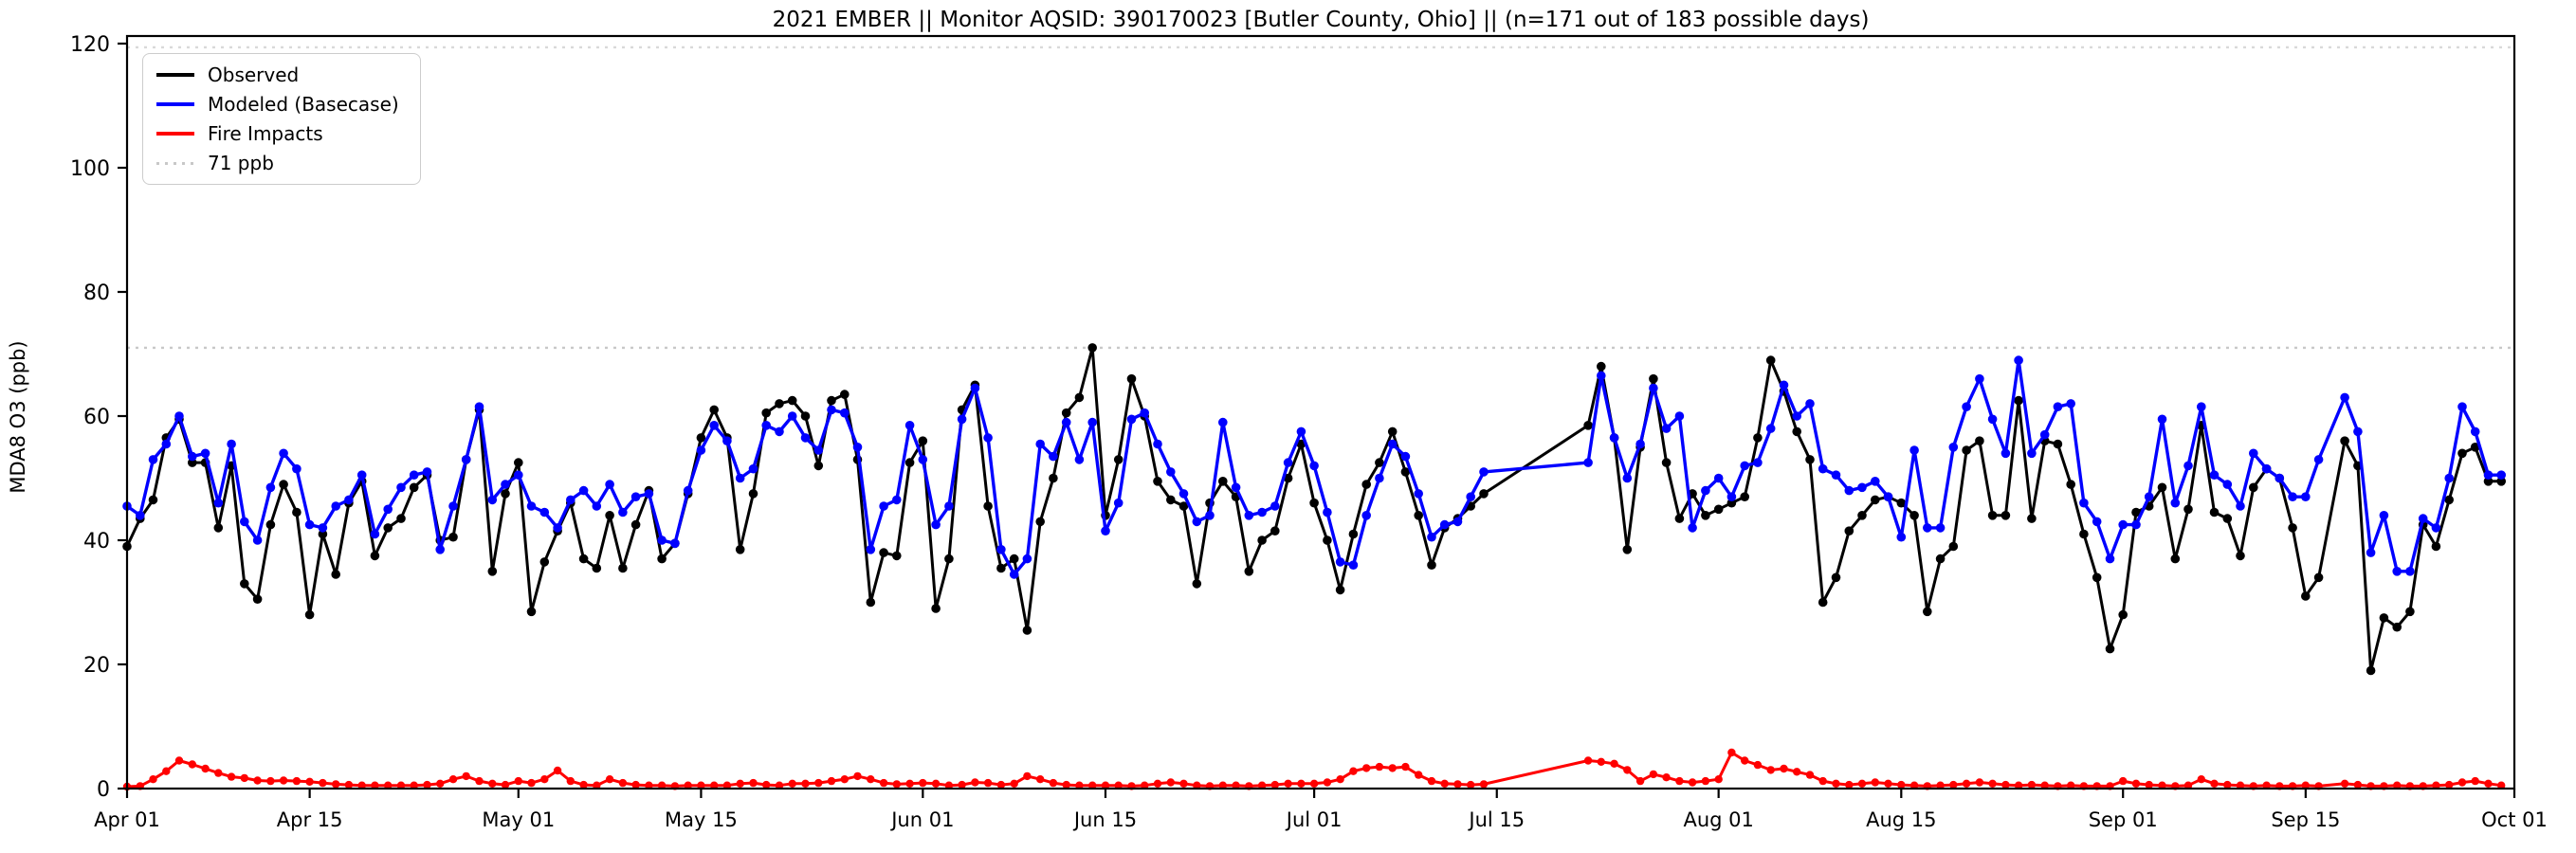  What do you see at coordinates (127, 819) in the screenshot?
I see `x-tick-label: Apr 01` at bounding box center [127, 819].